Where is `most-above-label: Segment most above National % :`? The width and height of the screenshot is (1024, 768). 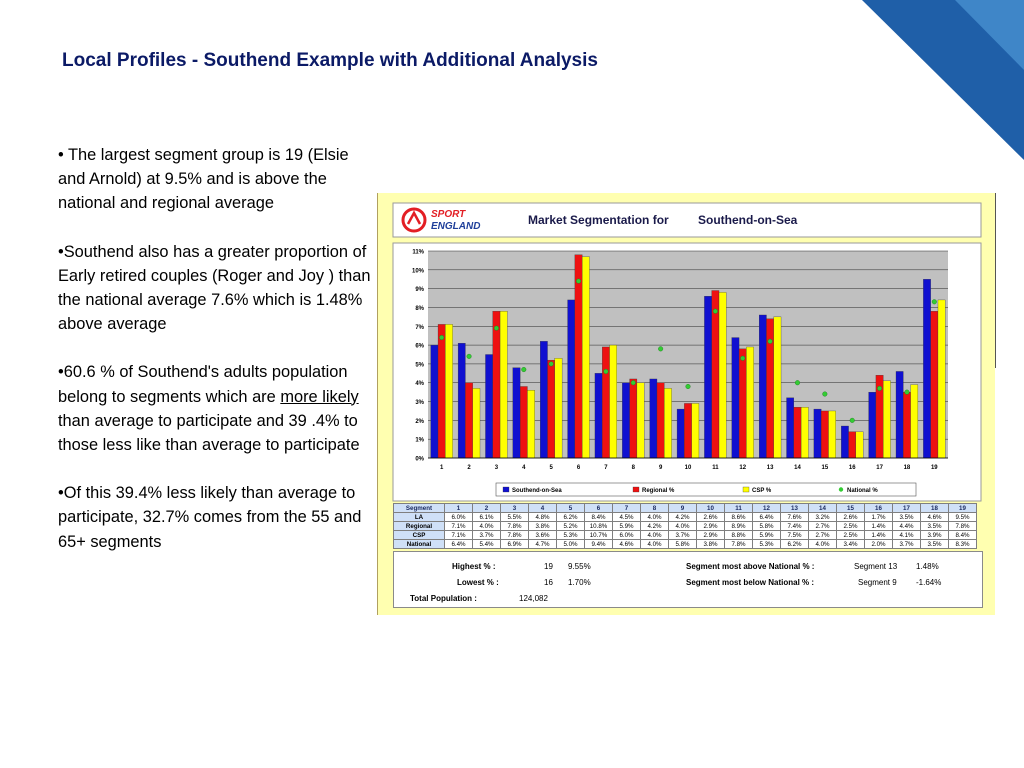 most-above-label: Segment most above National % : is located at coordinates (750, 566).